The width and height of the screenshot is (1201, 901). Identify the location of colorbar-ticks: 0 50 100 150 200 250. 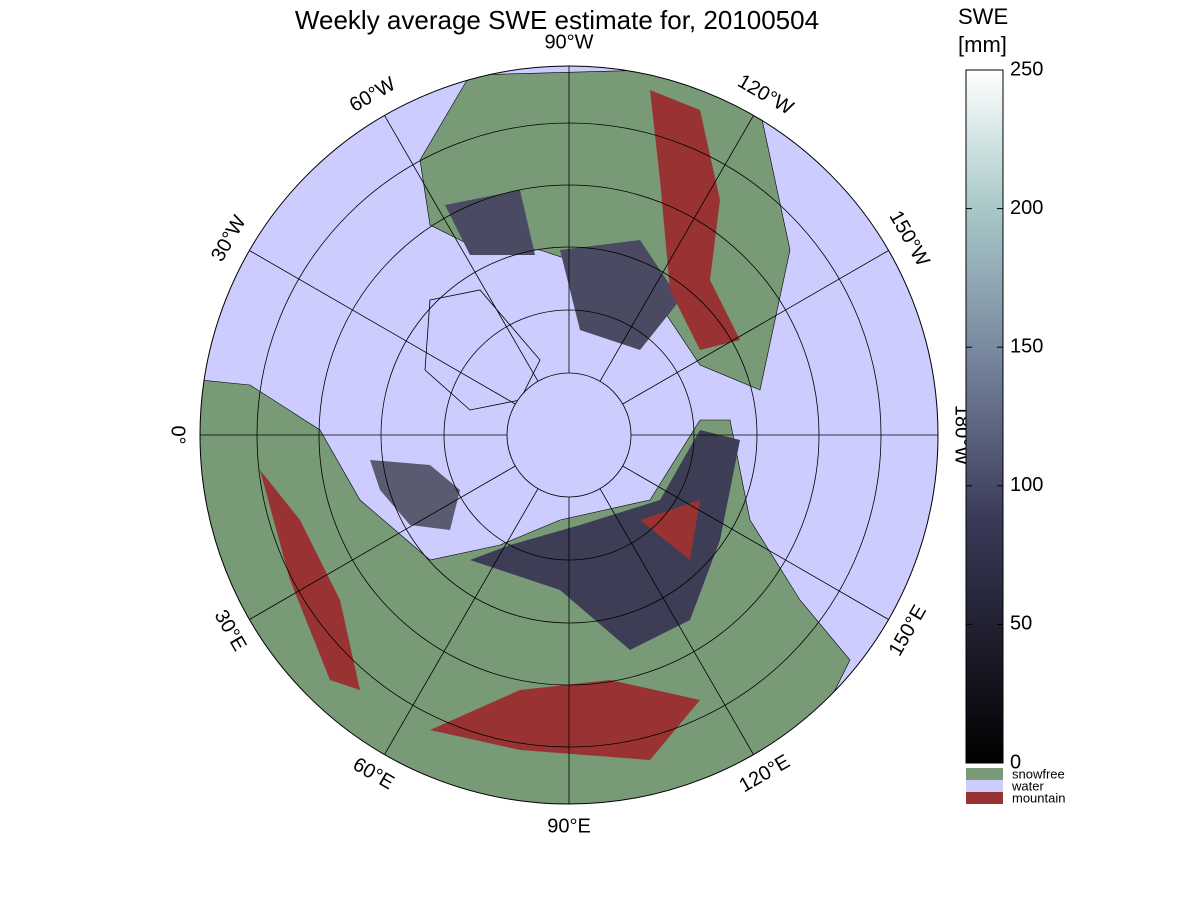
(1004, 415).